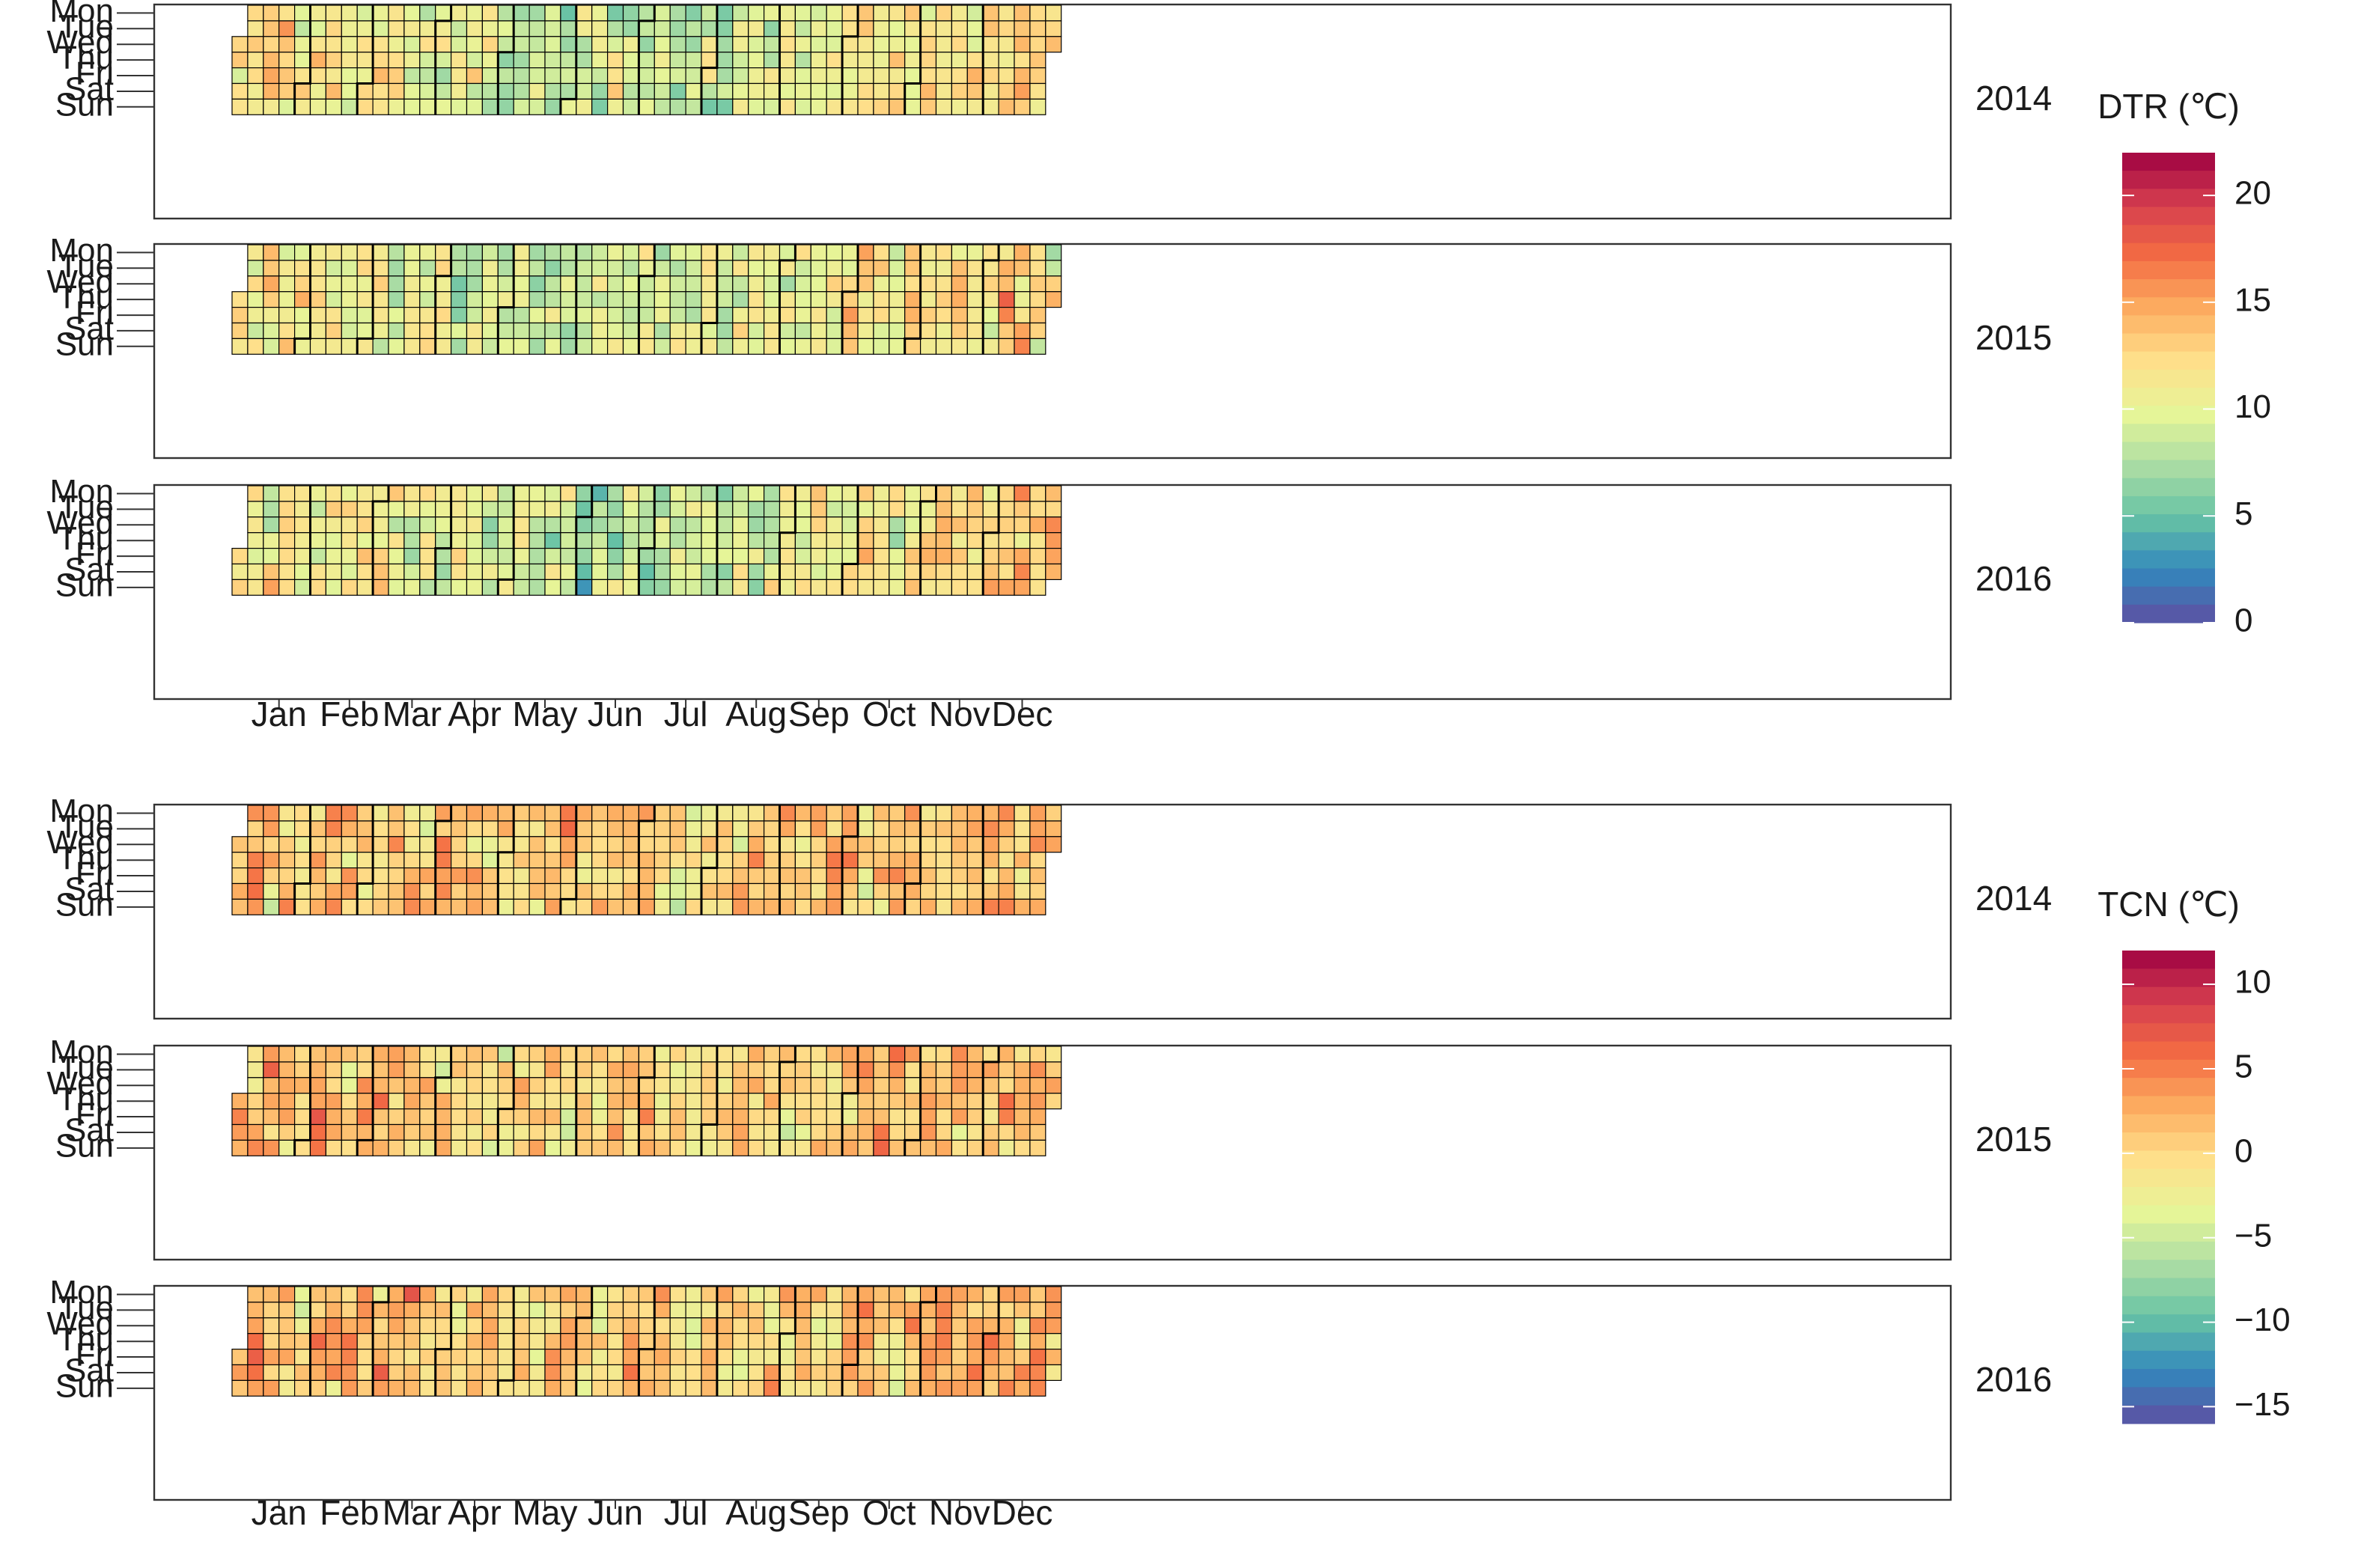 This screenshot has width=2358, height=1568. What do you see at coordinates (95, 1114) in the screenshot?
I see `weekday-label: Fri` at bounding box center [95, 1114].